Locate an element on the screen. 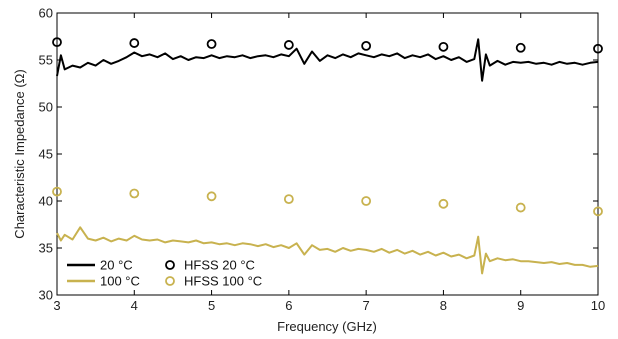 The width and height of the screenshot is (618, 339). x-tick-label: 5 is located at coordinates (211, 305).